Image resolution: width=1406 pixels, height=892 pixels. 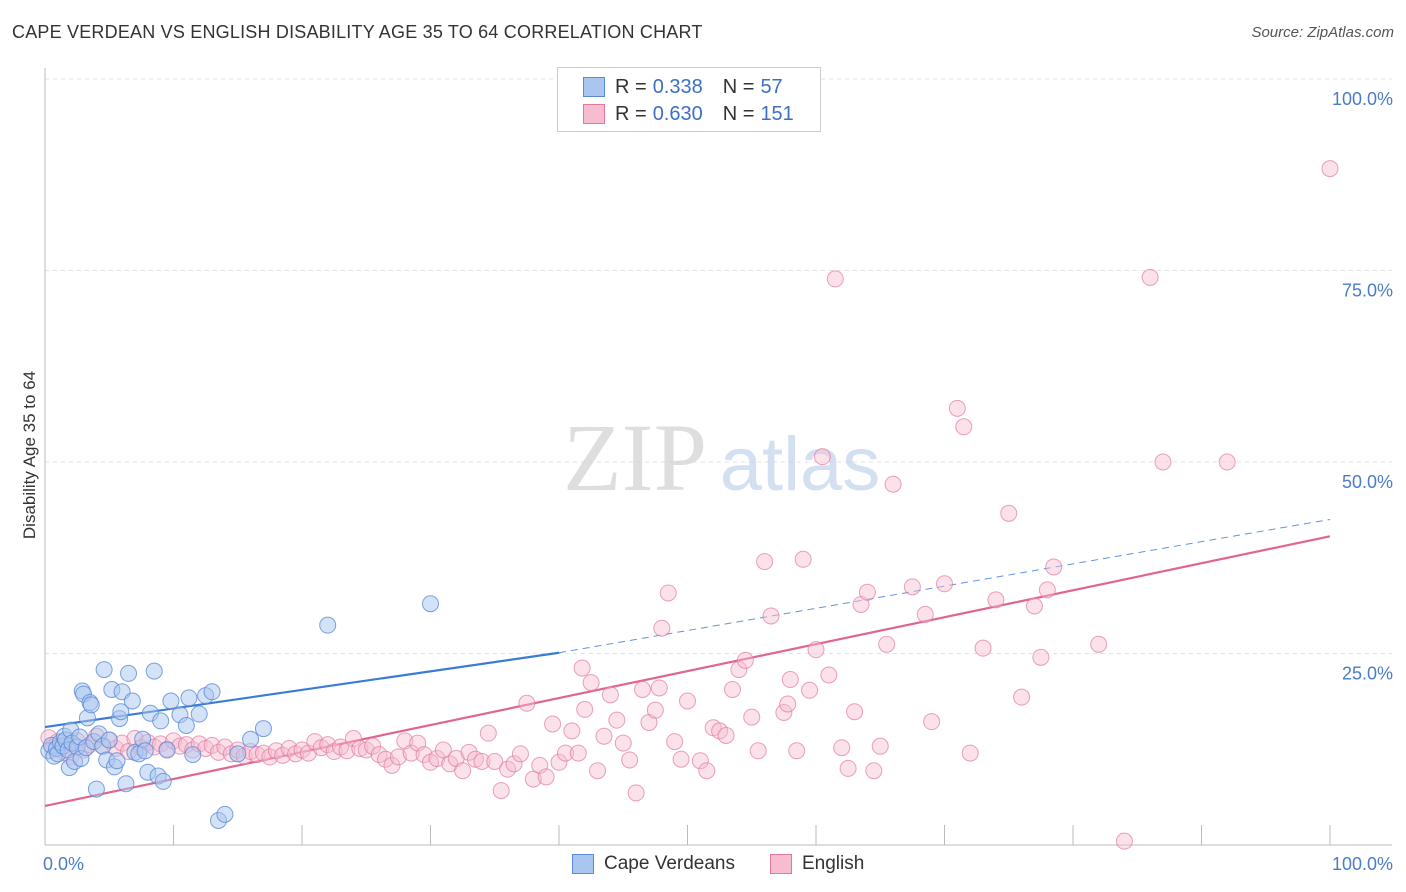 What do you see at coordinates (677, 113) in the screenshot?
I see `legend-r-value: 0.630` at bounding box center [677, 113].